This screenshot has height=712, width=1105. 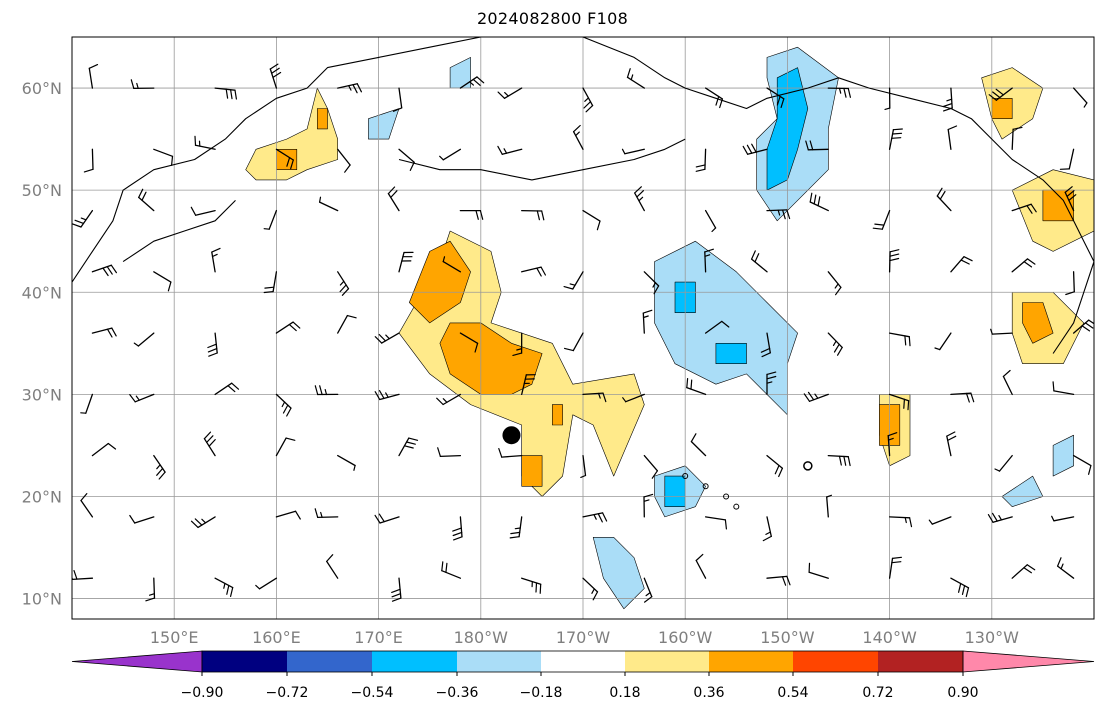 What do you see at coordinates (552, 18) in the screenshot?
I see `map-title: 2024082800 F108` at bounding box center [552, 18].